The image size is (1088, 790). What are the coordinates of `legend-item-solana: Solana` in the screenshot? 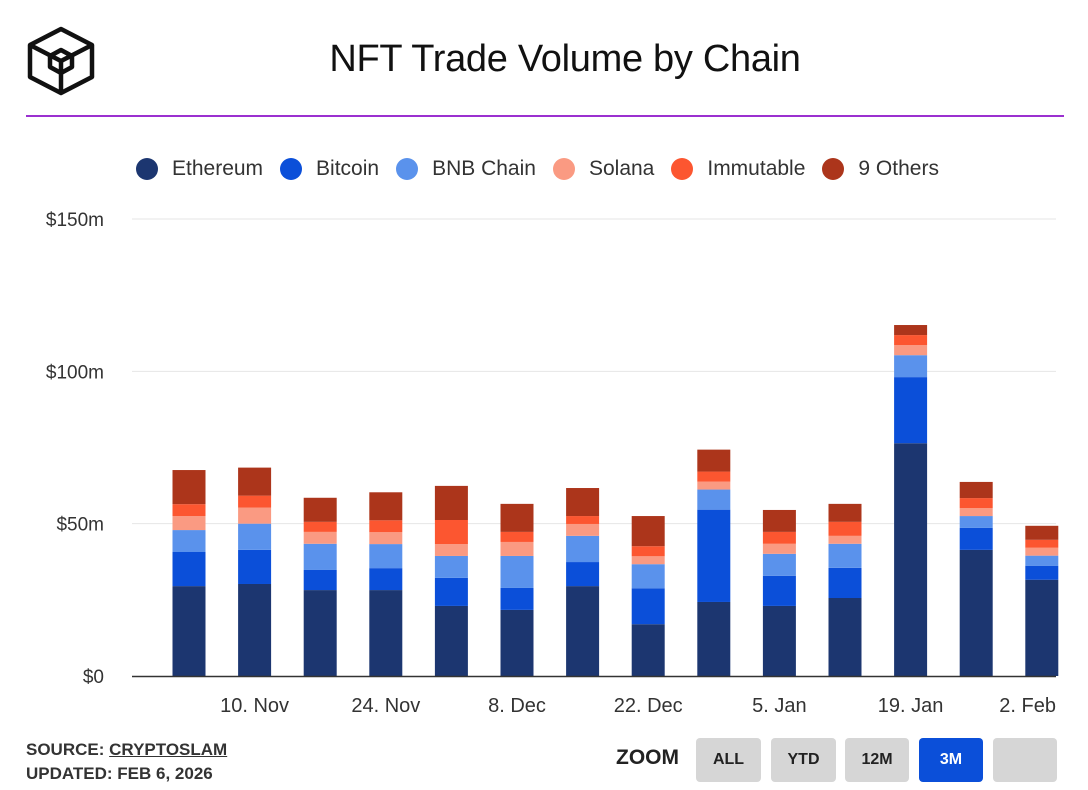 It's located at (603, 169).